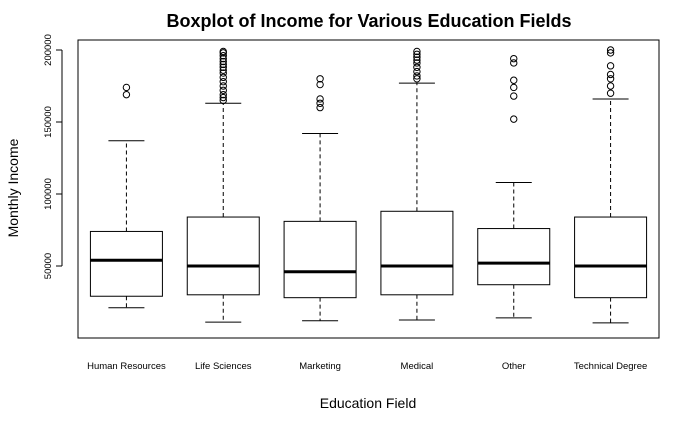 The height and width of the screenshot is (432, 700). I want to click on box-technical-degree, so click(611, 185).